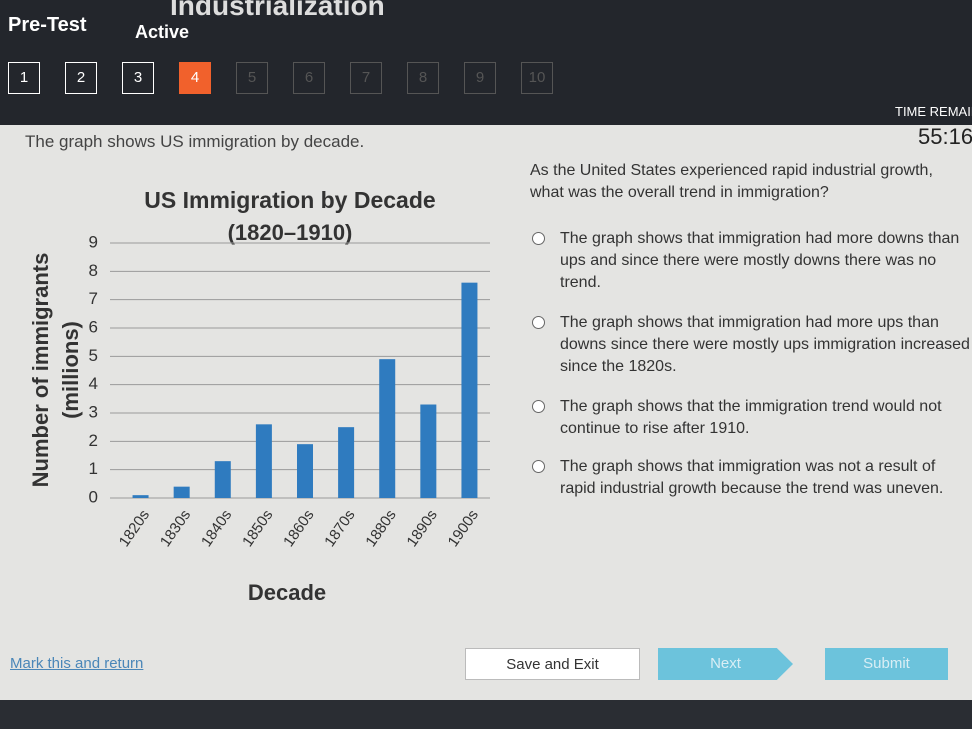 The image size is (972, 729). Describe the element at coordinates (252, 78) in the screenshot. I see `question-button: 5` at that location.